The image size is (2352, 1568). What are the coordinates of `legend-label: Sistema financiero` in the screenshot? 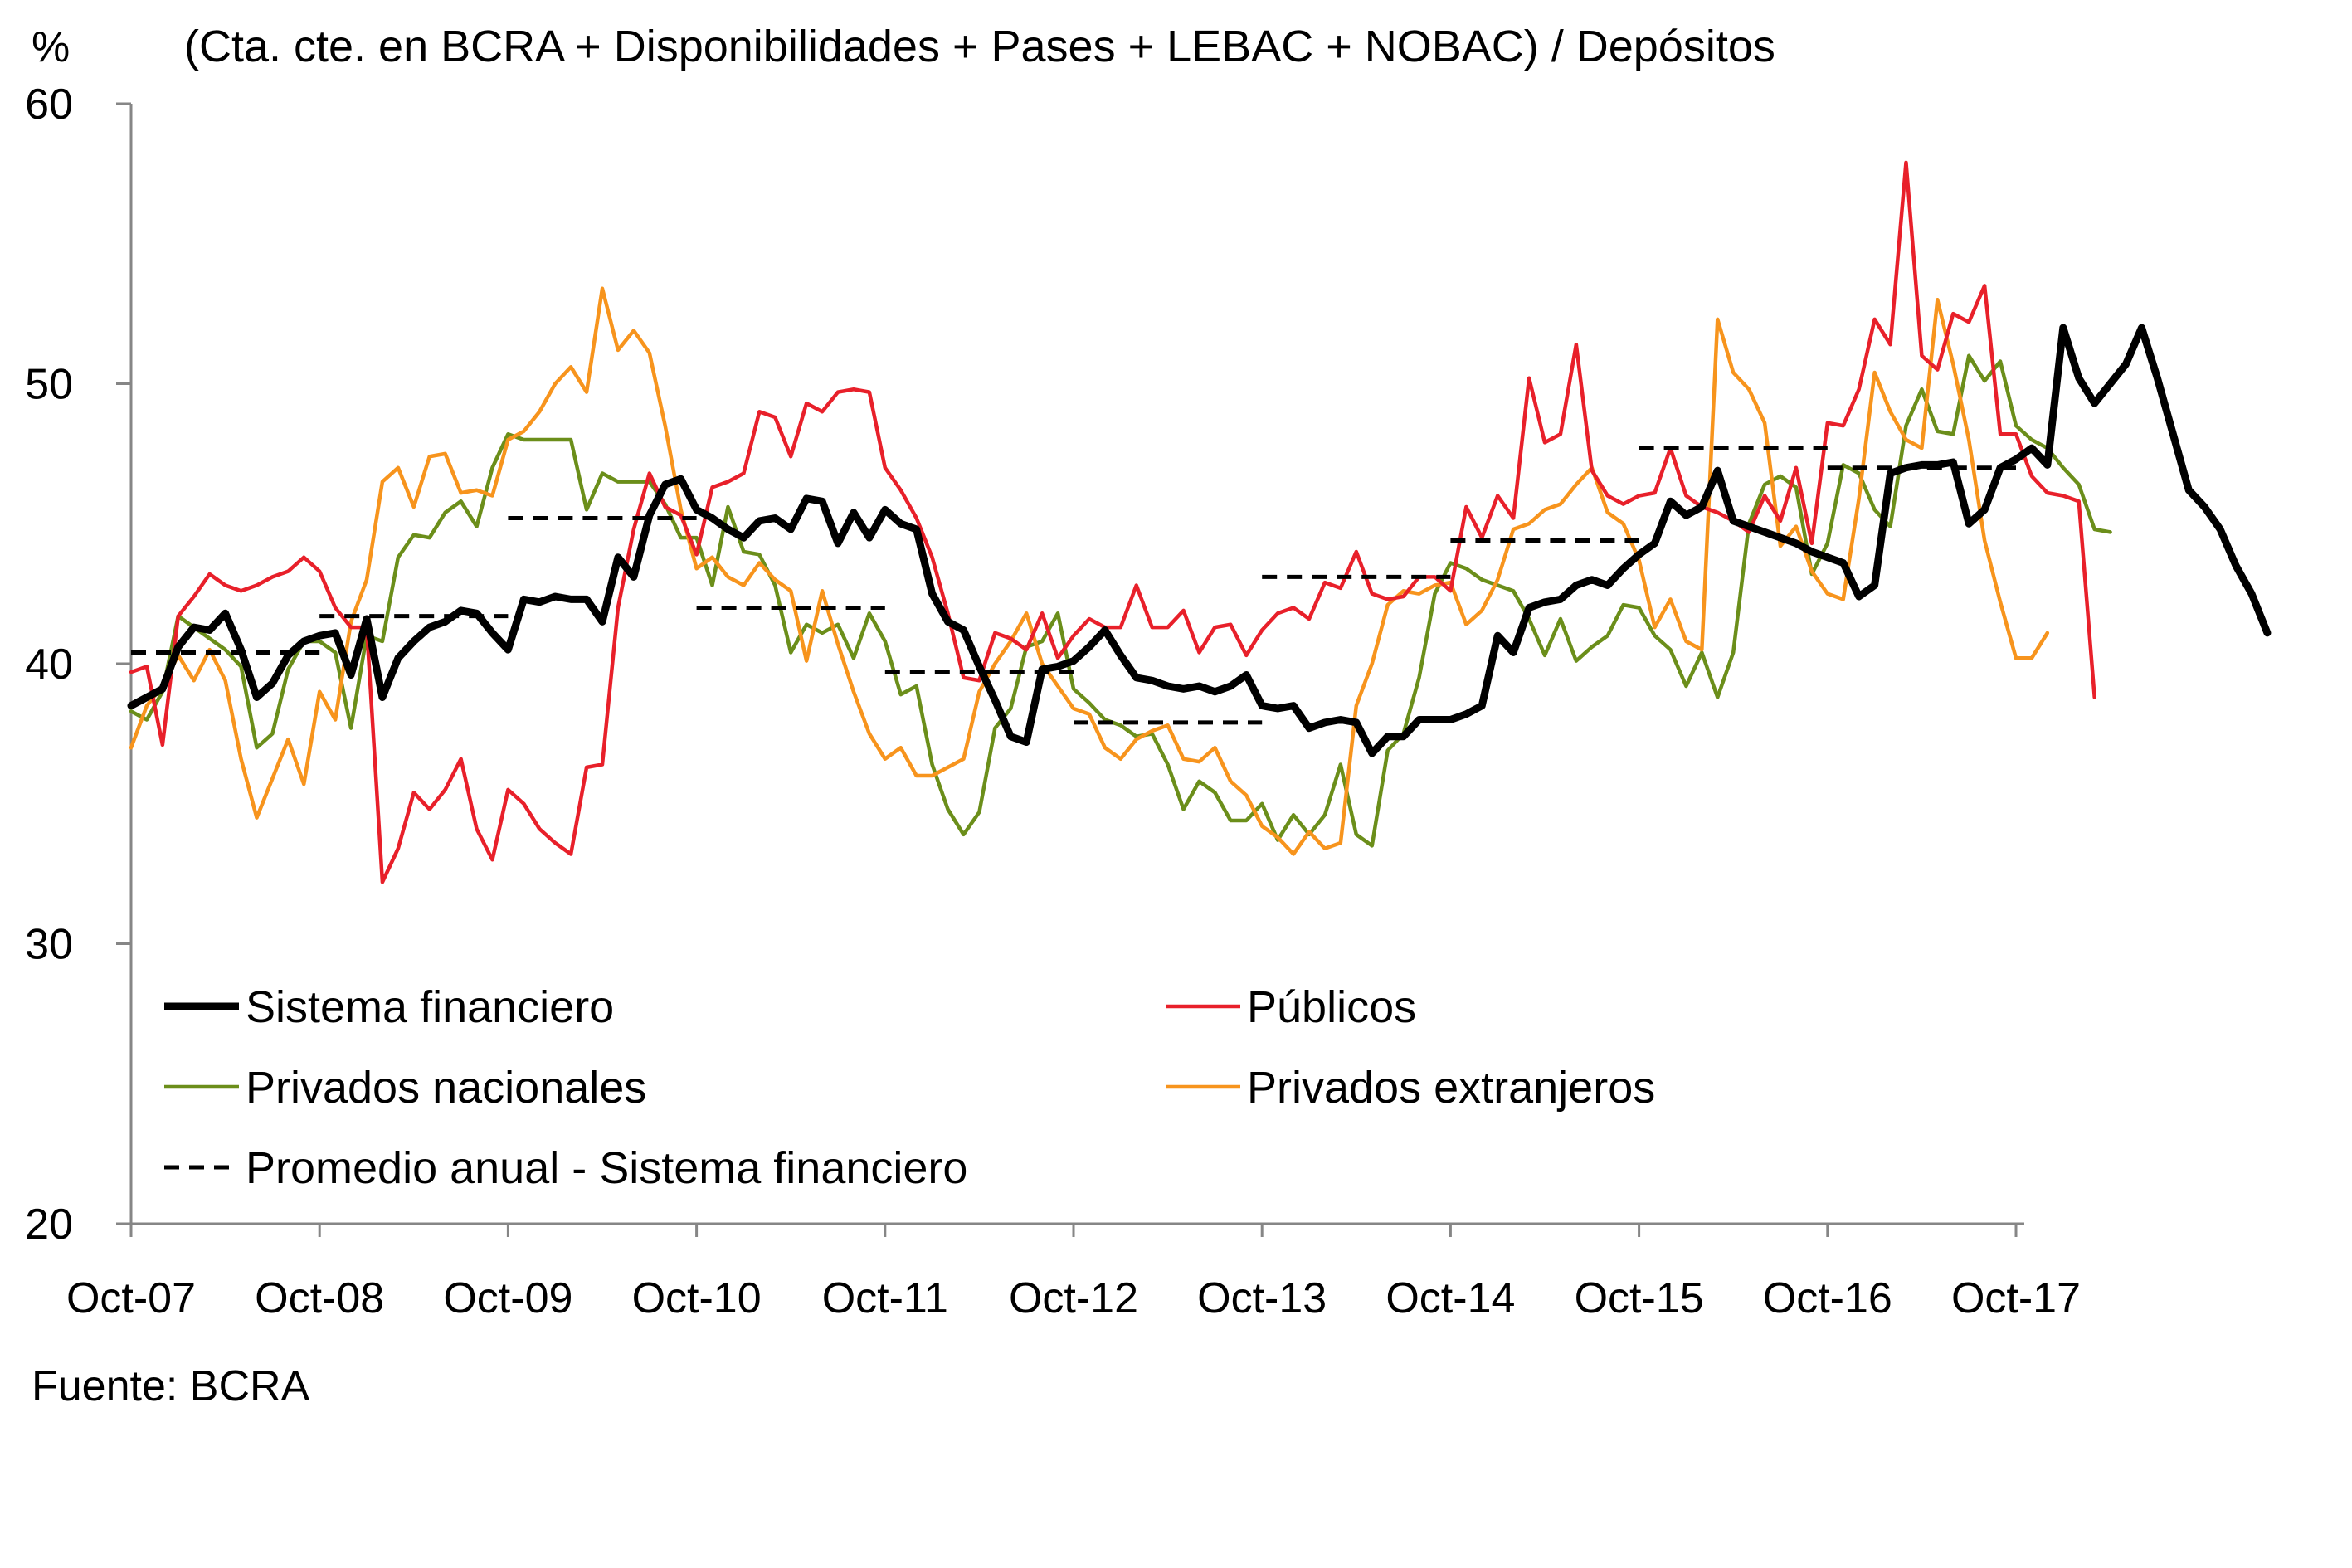 It's located at (430, 1007).